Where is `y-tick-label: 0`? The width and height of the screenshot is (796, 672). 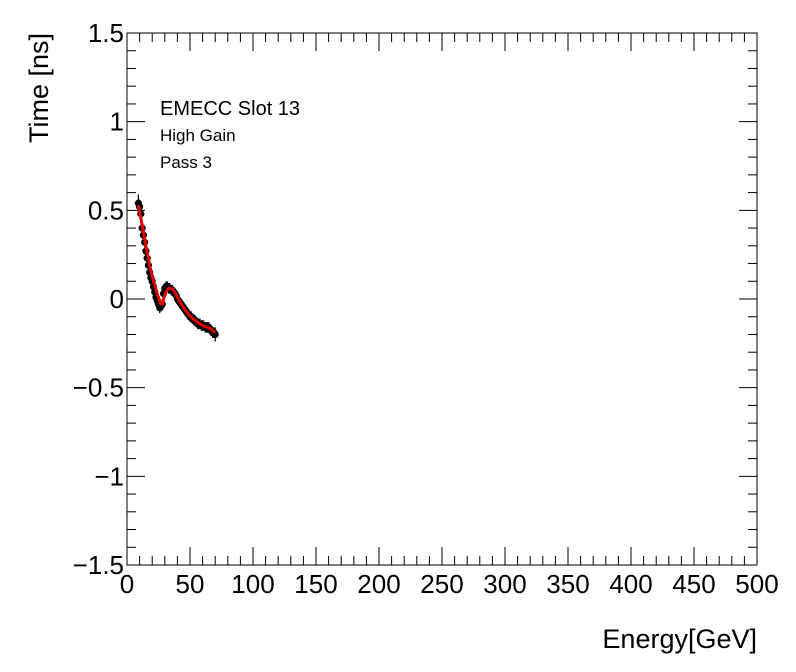 y-tick-label: 0 is located at coordinates (117, 299).